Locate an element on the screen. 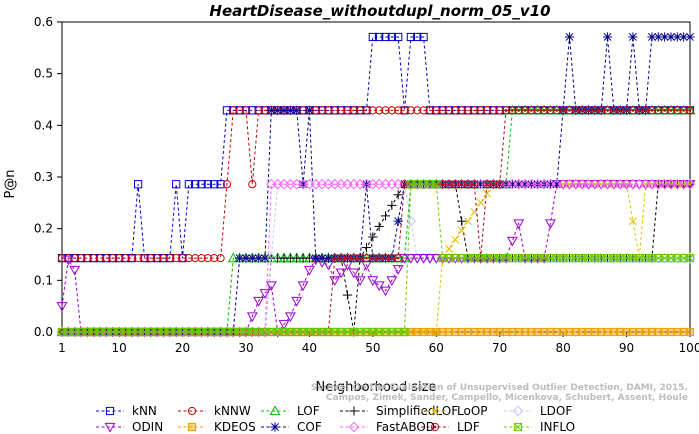 The image size is (699, 434). x-tick-label: 80 is located at coordinates (562, 348).